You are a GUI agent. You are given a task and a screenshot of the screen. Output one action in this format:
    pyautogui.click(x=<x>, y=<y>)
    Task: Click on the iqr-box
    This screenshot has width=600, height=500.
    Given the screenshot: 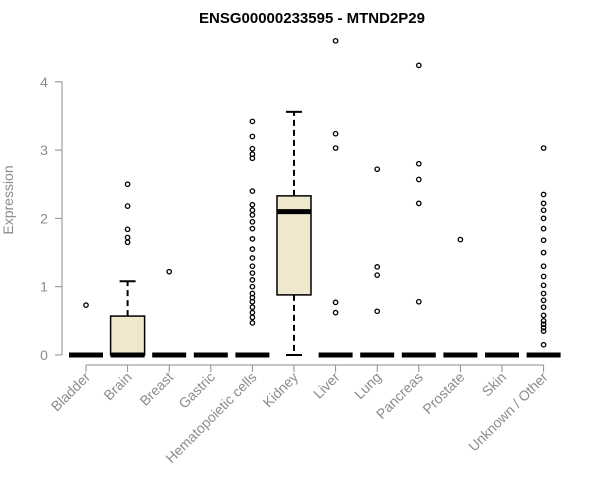 What is the action you would take?
    pyautogui.click(x=127, y=335)
    